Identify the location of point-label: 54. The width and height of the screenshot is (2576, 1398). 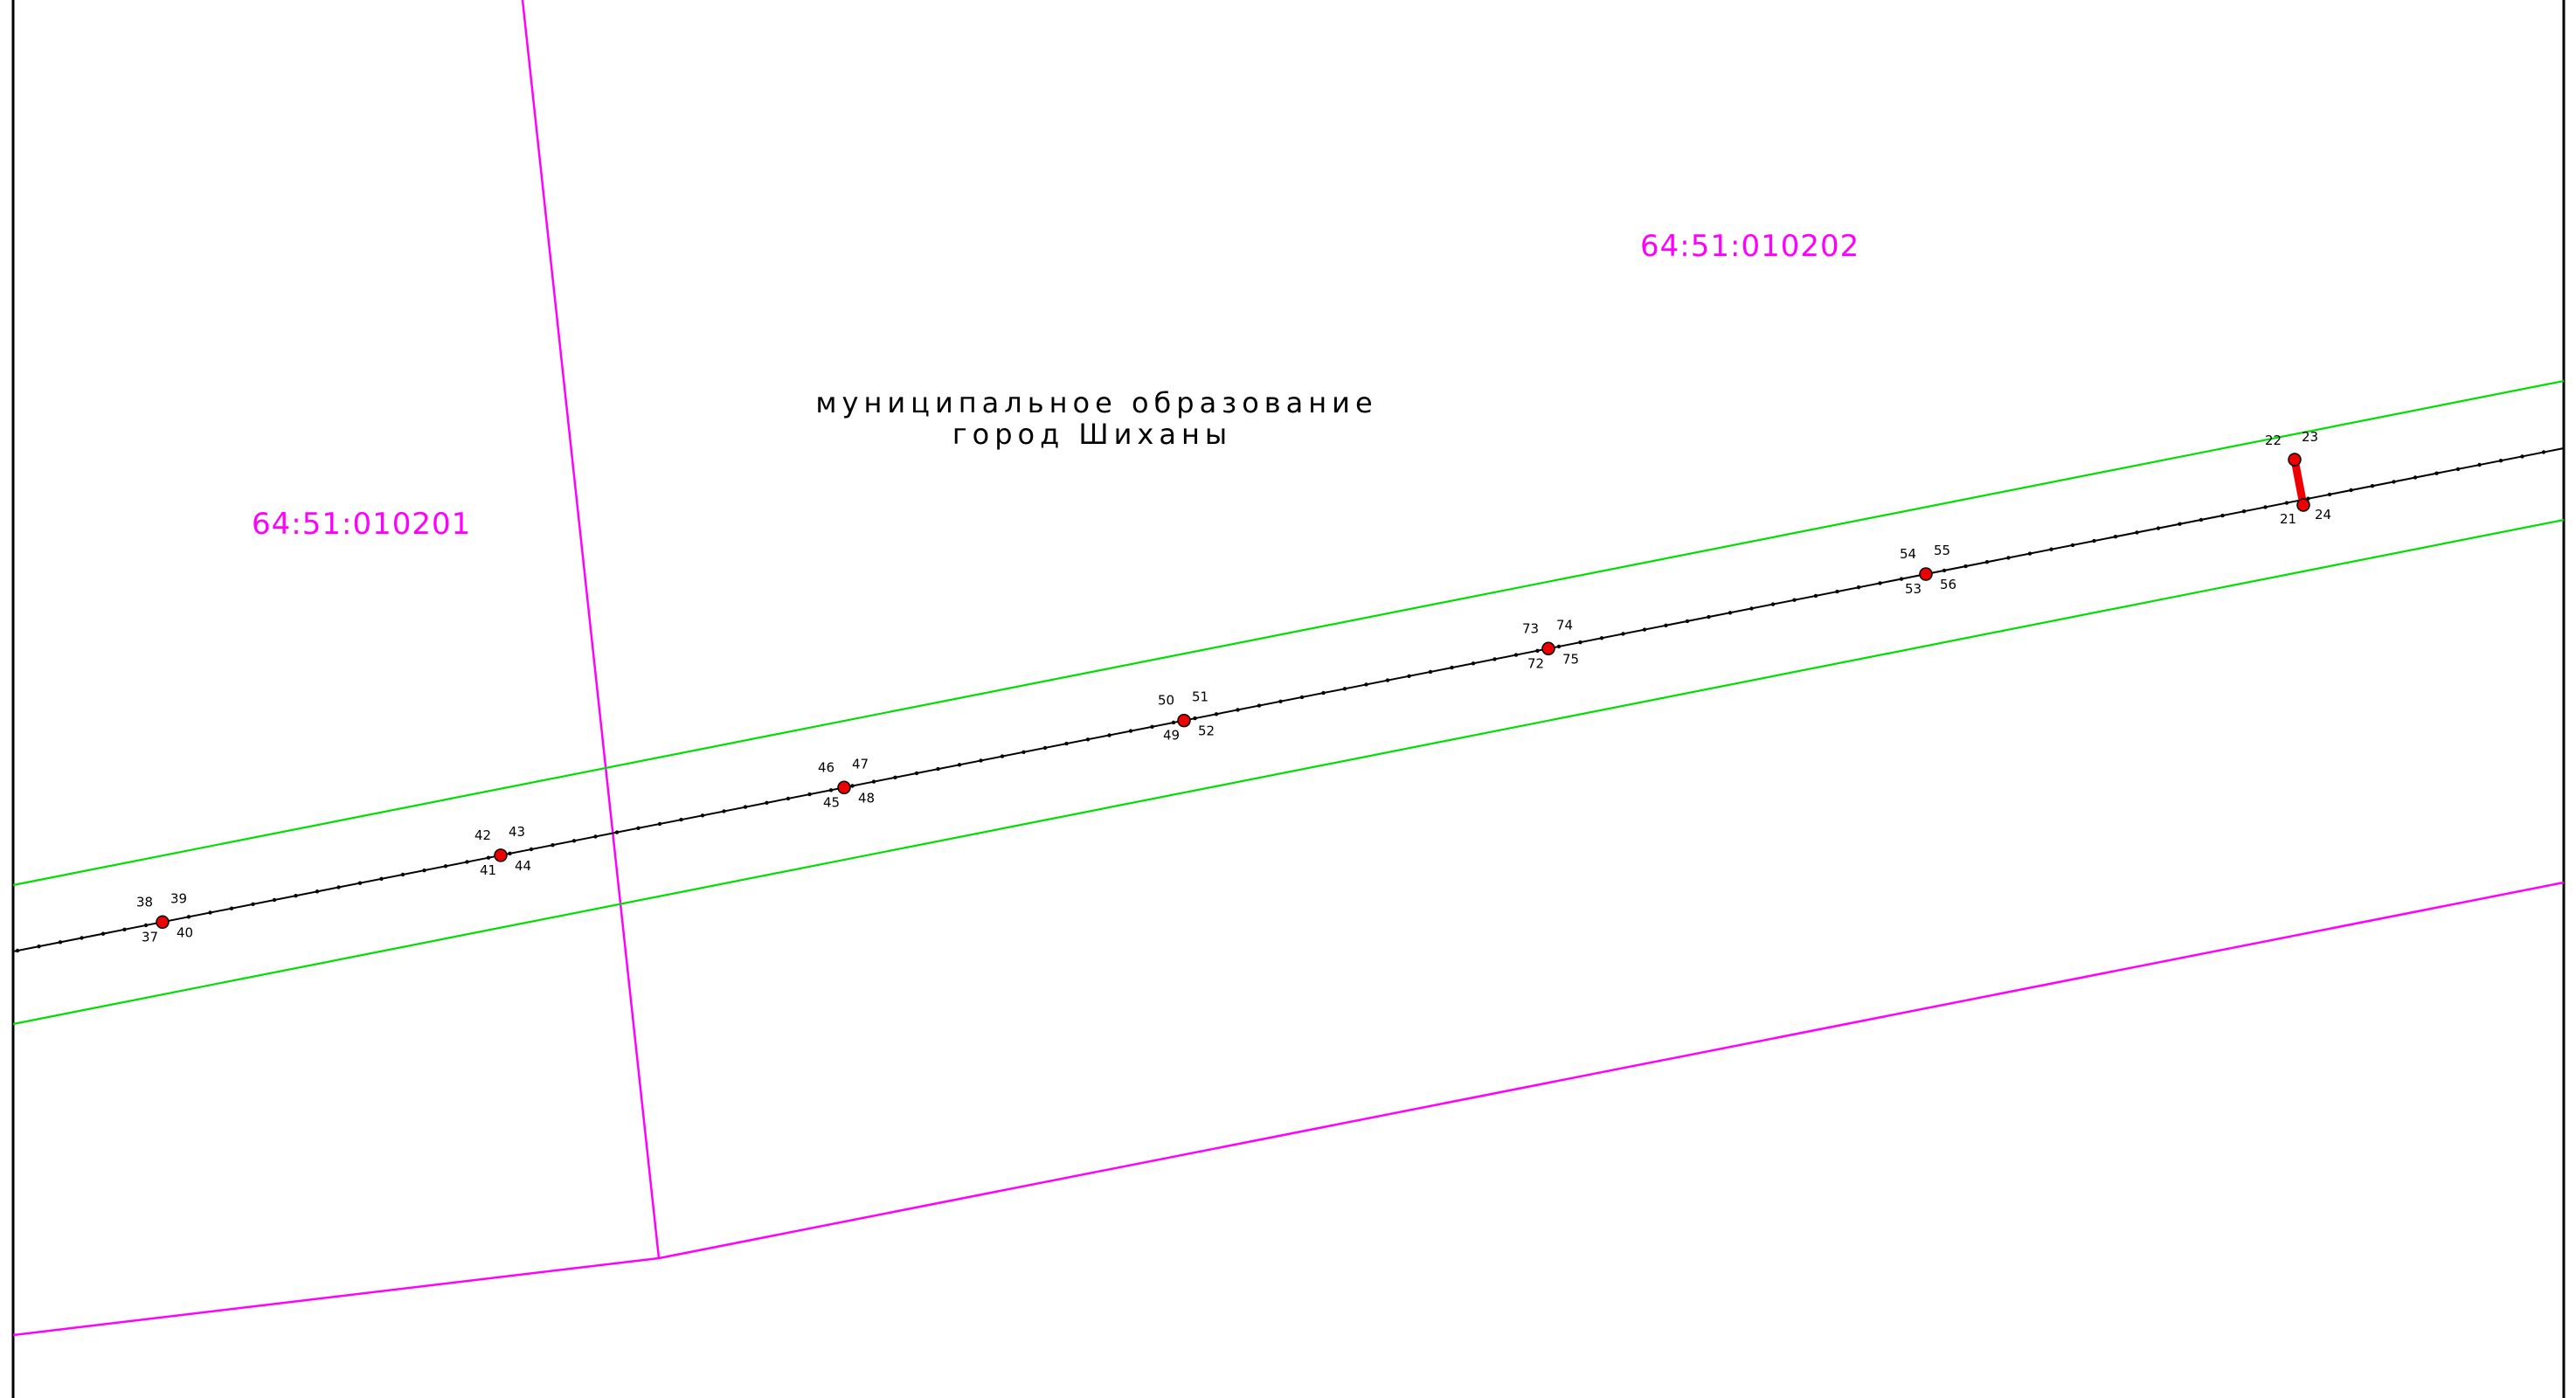
(1908, 554).